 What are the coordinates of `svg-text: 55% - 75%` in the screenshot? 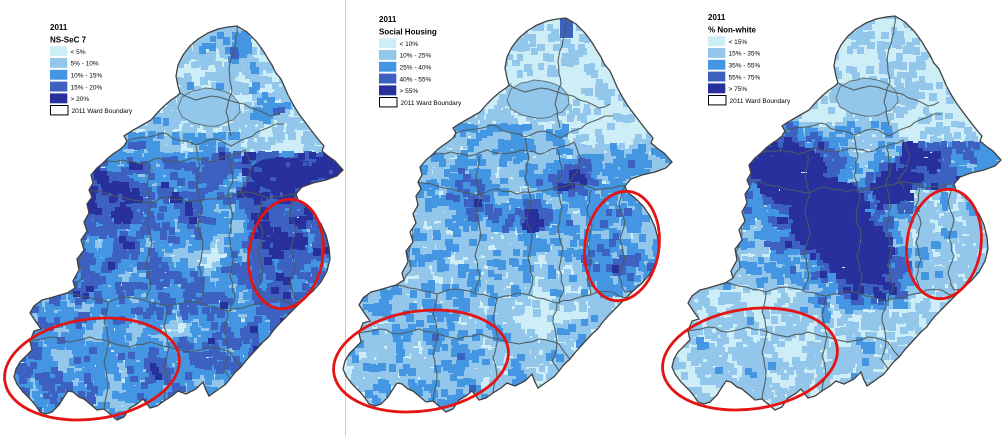 It's located at (745, 77).